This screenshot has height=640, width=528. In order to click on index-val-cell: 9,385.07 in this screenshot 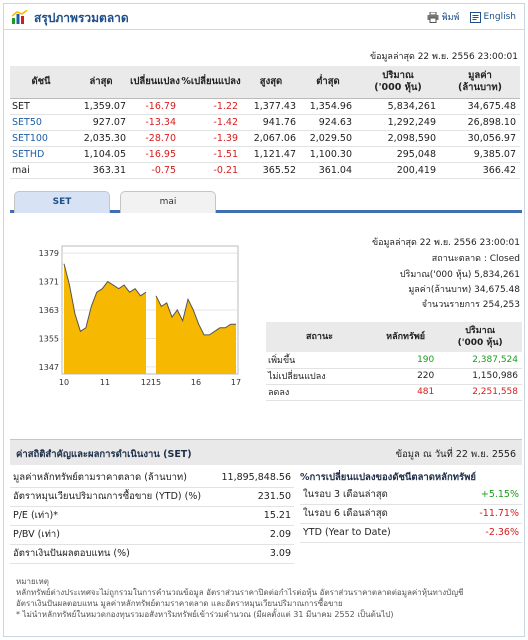, I will do `click(480, 154)`.